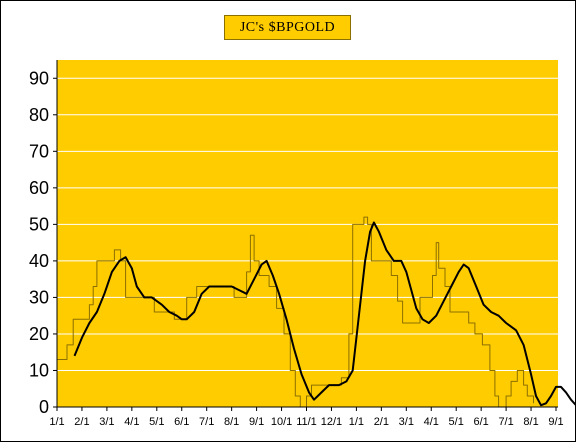  Describe the element at coordinates (39, 151) in the screenshot. I see `y-tick-label: 70` at that location.